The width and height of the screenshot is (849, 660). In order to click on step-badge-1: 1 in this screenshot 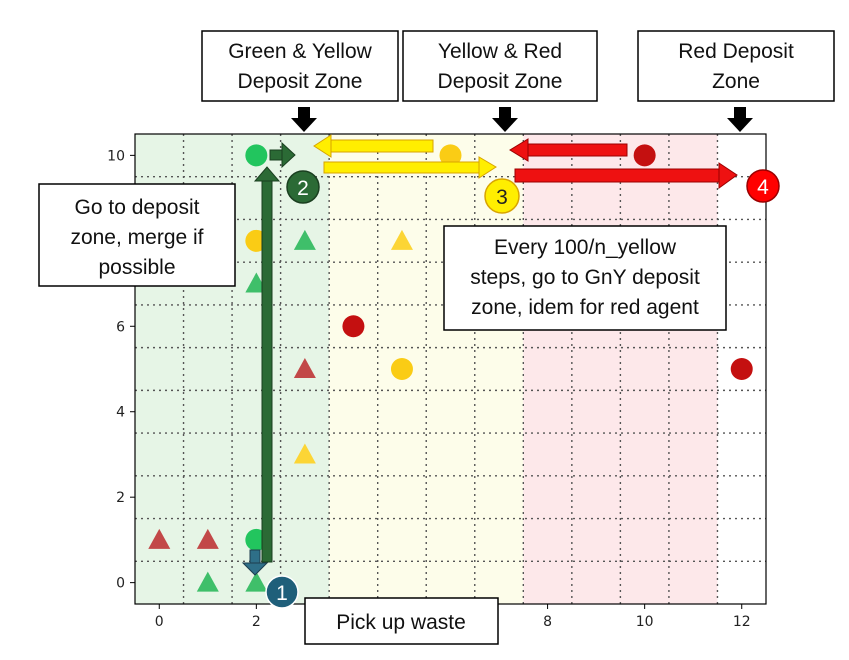, I will do `click(282, 592)`.